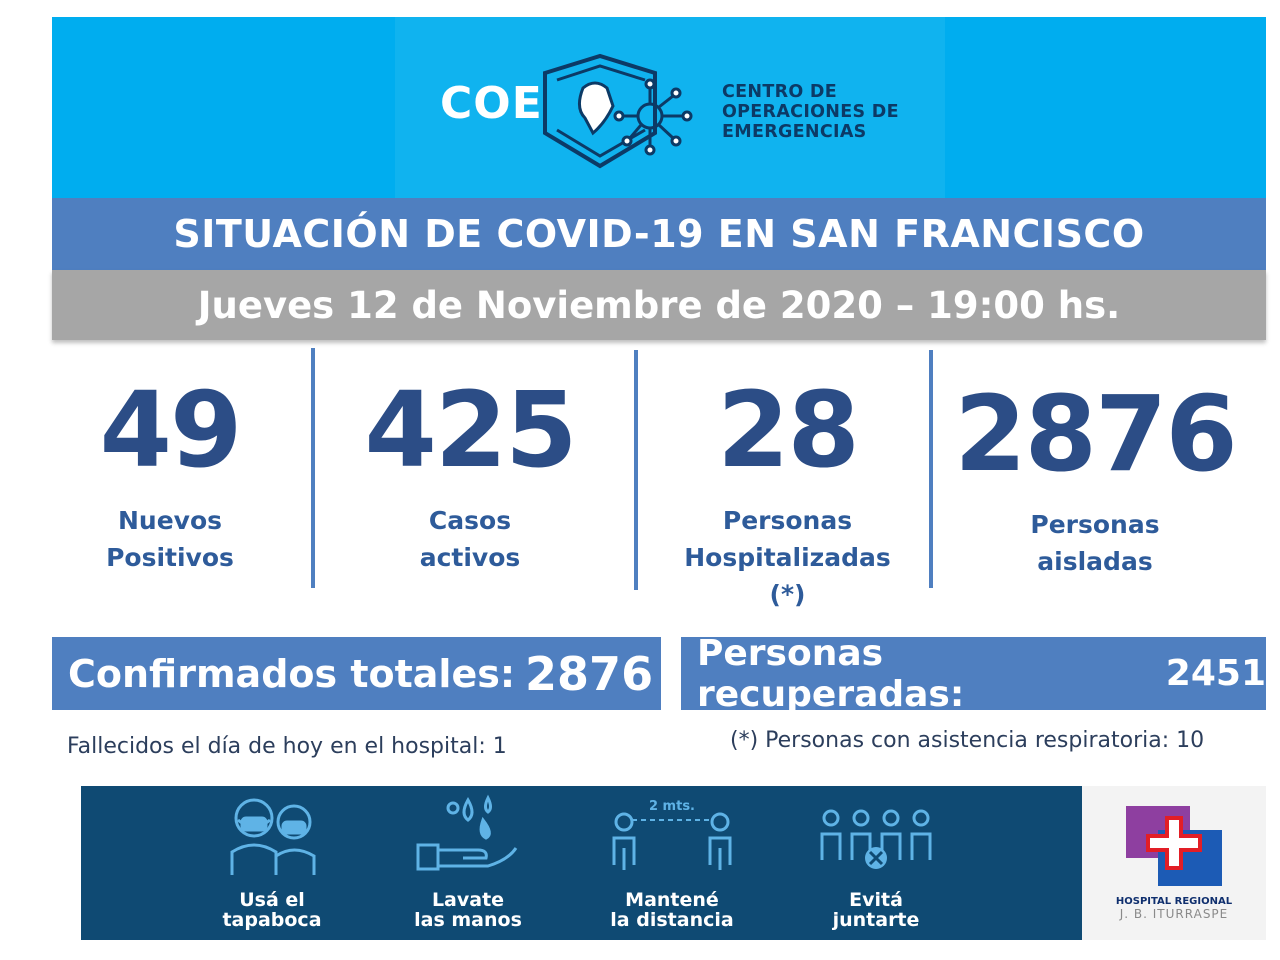 The image size is (1280, 960). What do you see at coordinates (468, 920) in the screenshot?
I see `tip-label: las manos` at bounding box center [468, 920].